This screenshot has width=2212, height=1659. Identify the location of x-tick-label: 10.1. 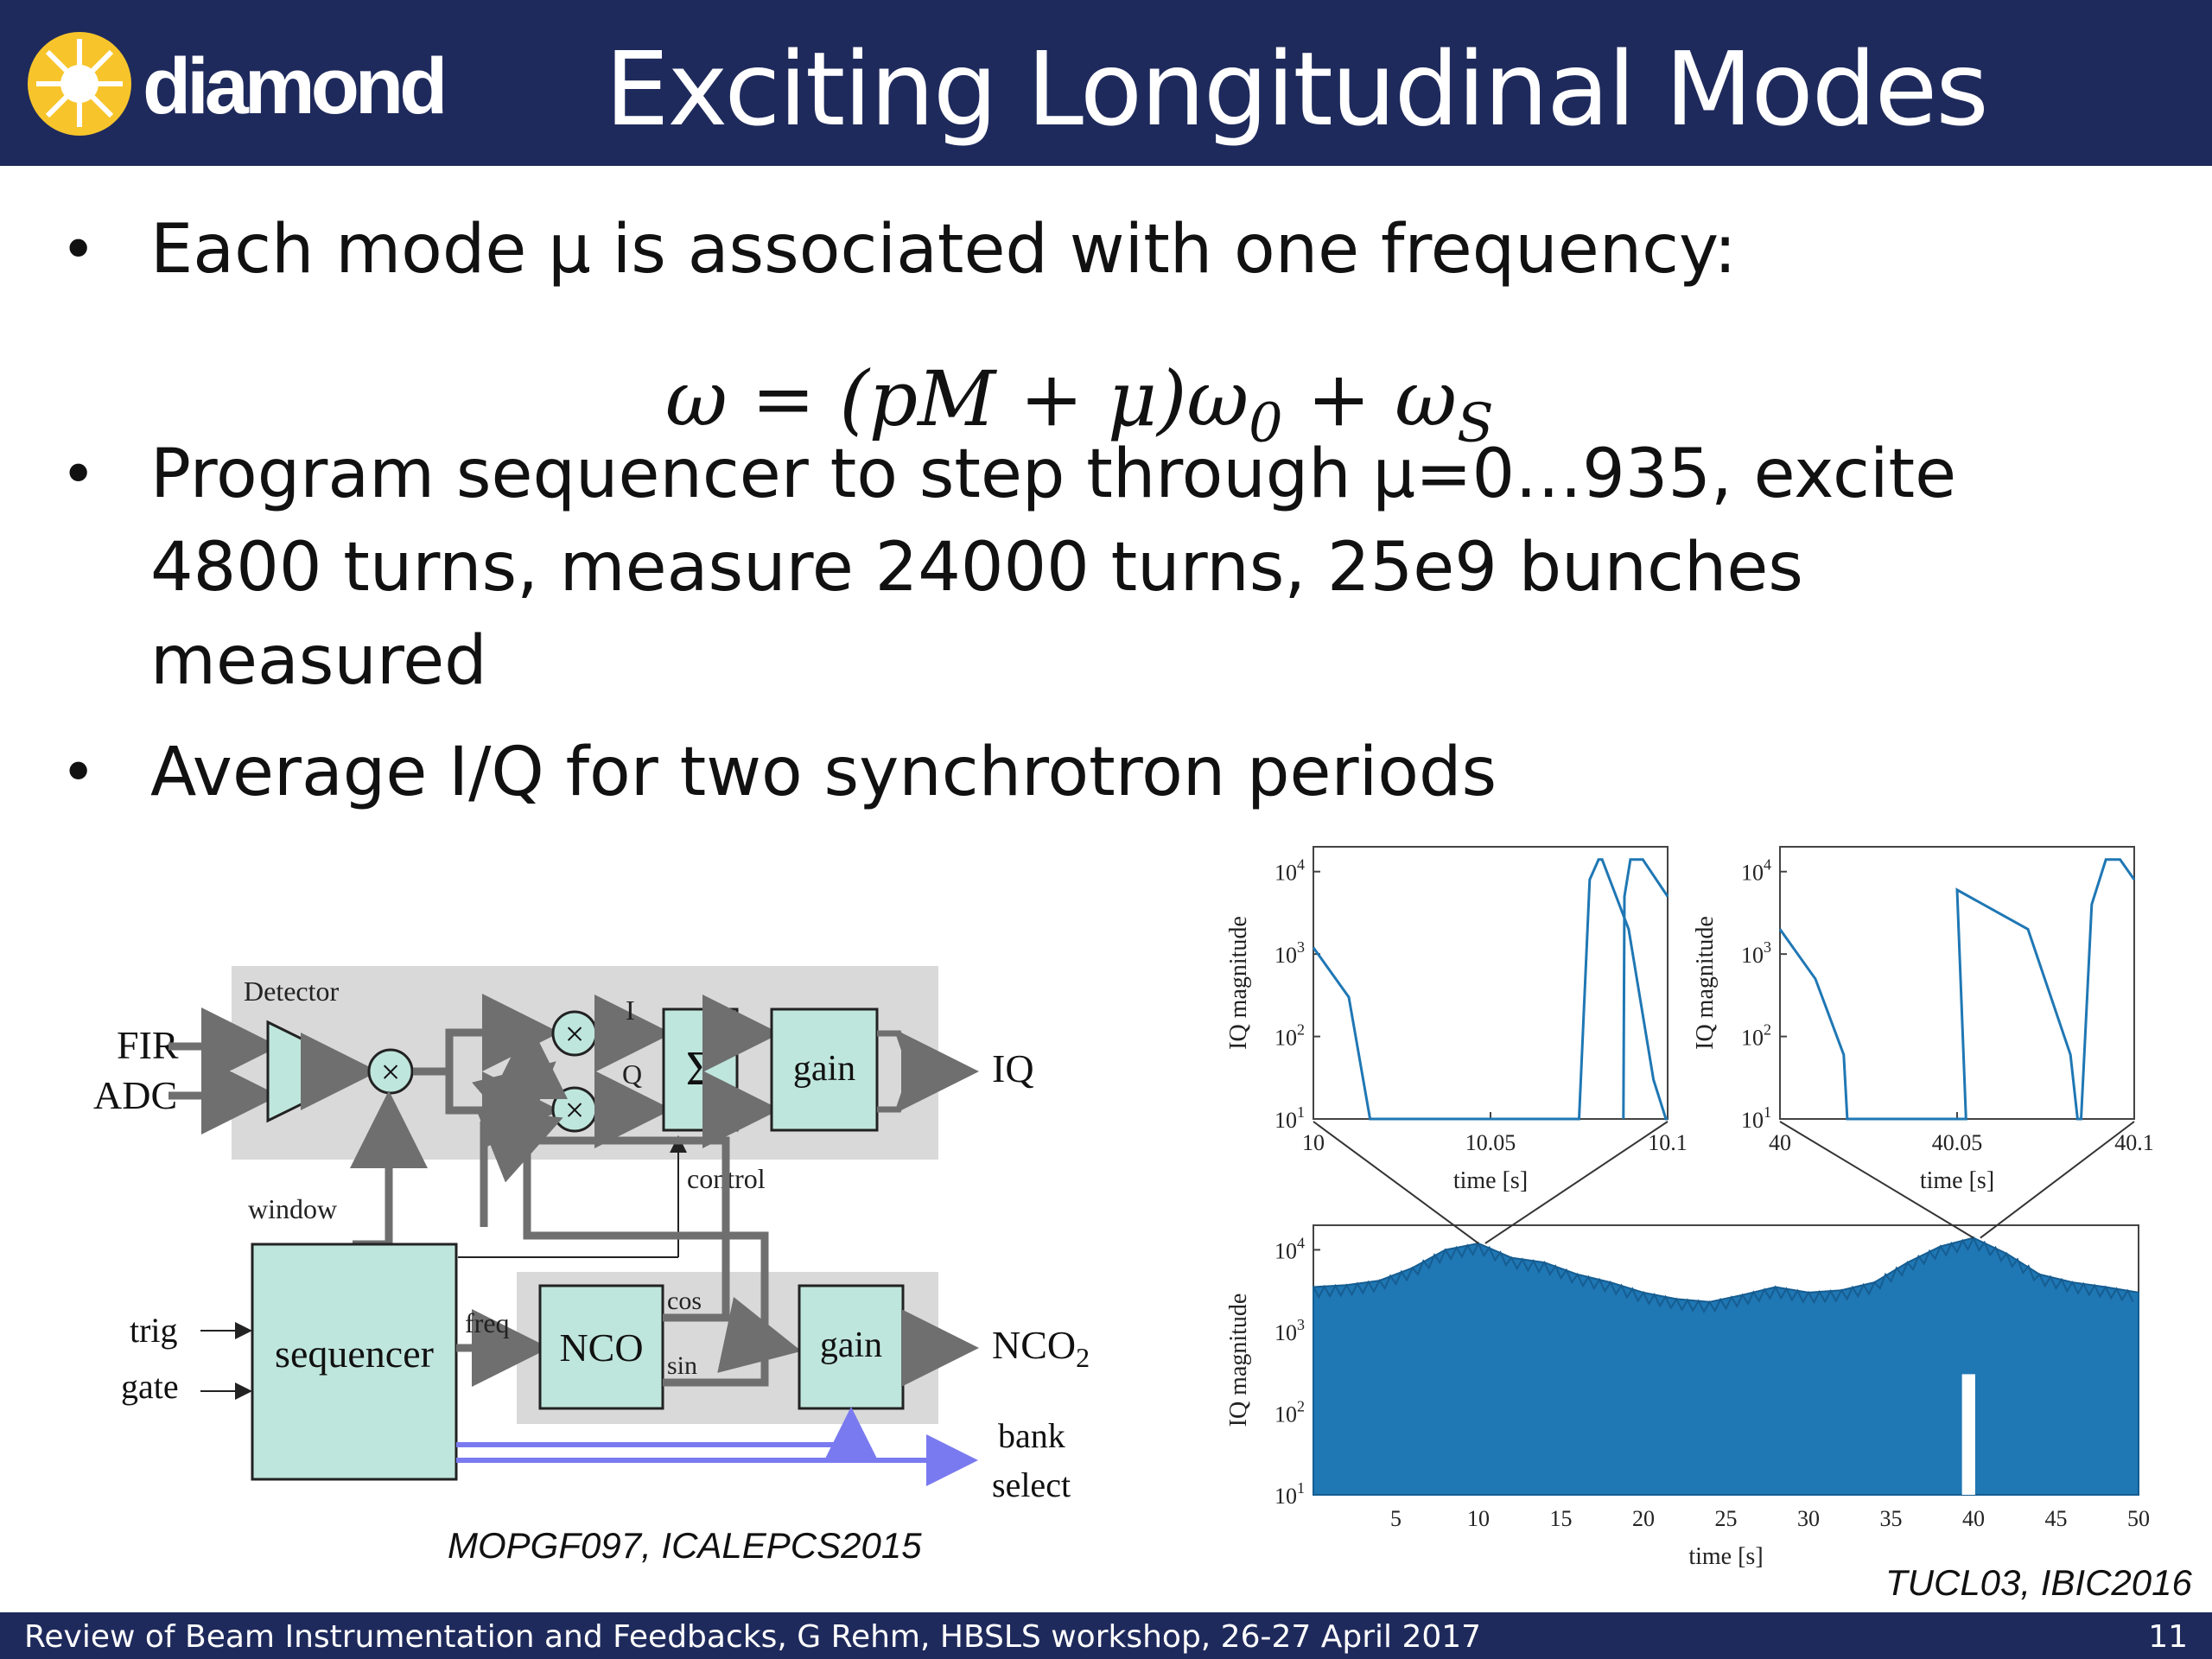
(1668, 1142).